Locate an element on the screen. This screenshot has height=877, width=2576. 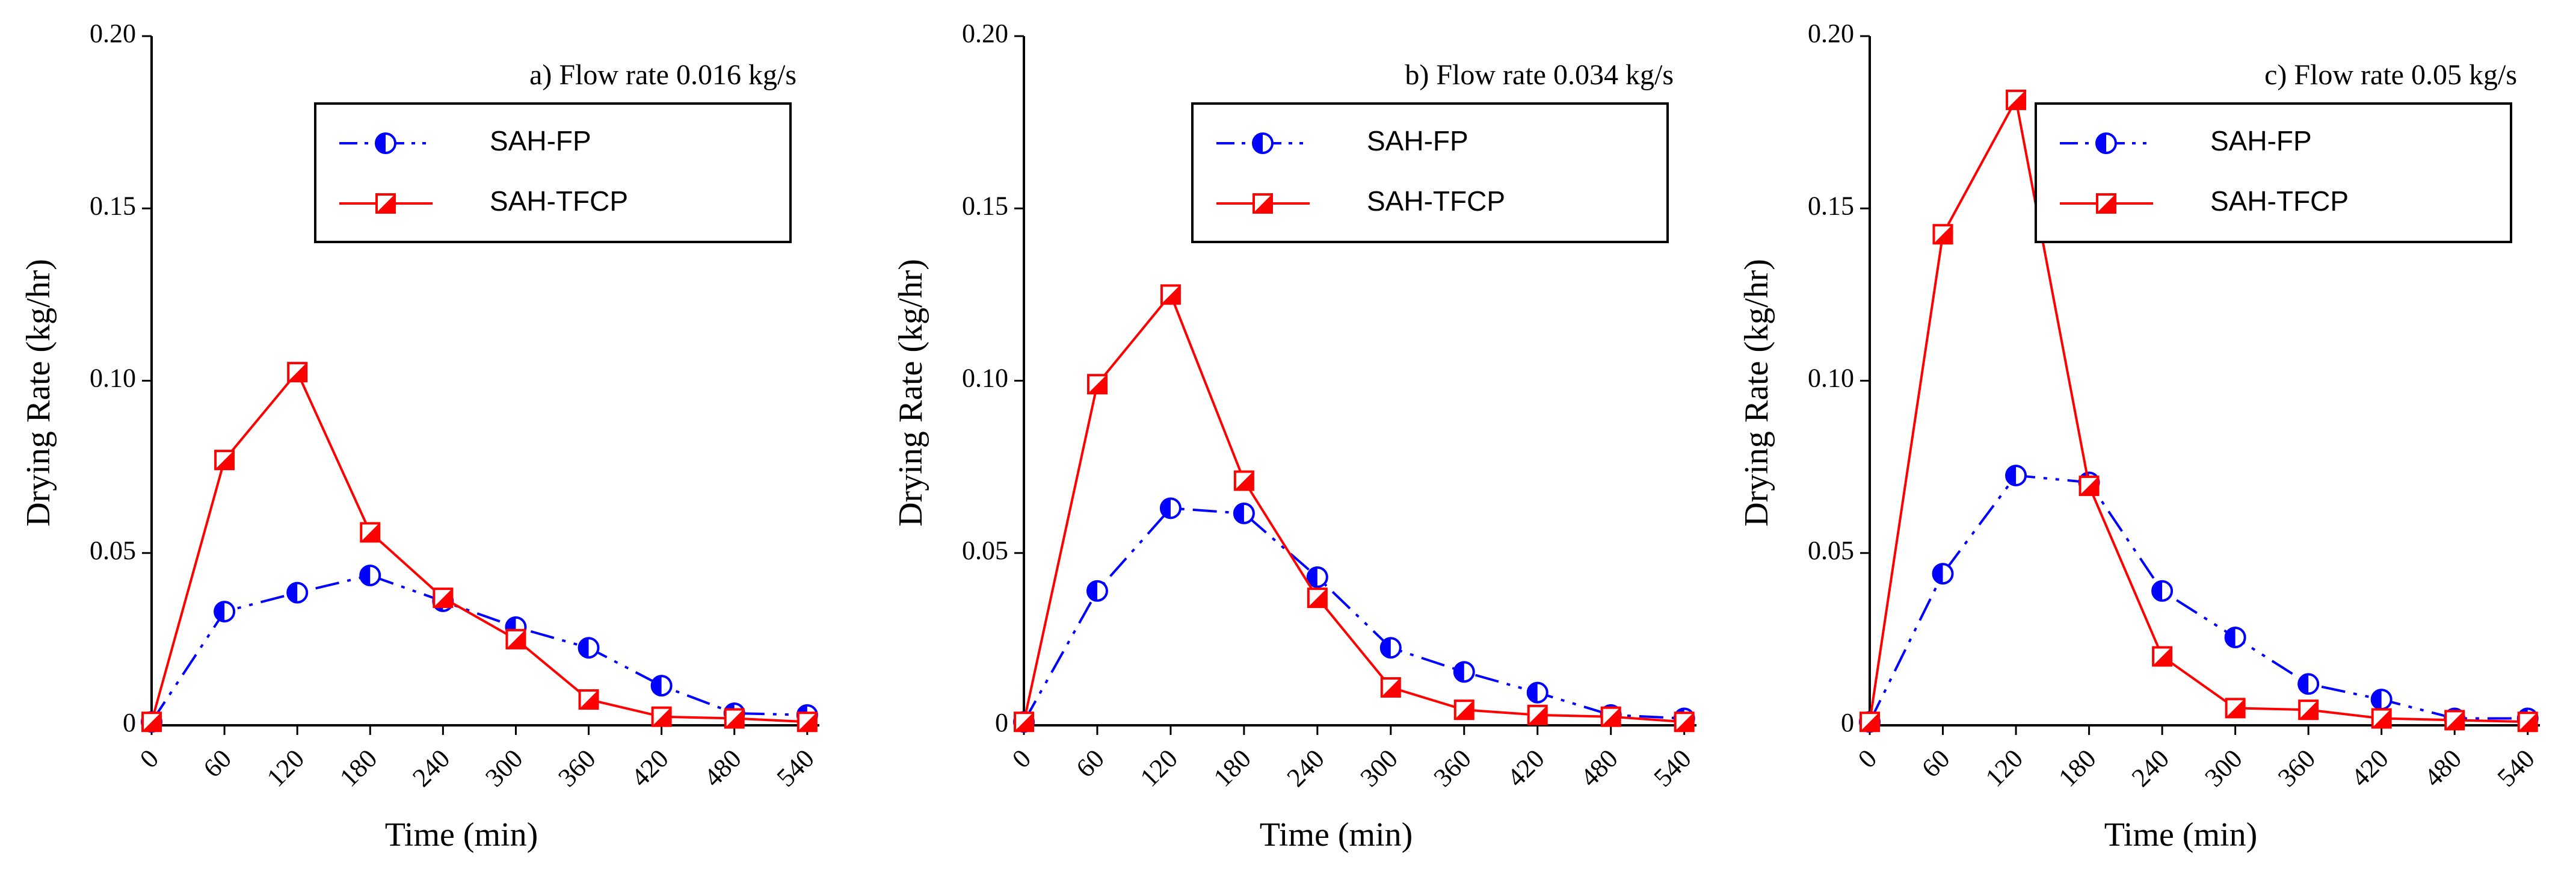
y-tick-label: 0.20 is located at coordinates (1831, 33).